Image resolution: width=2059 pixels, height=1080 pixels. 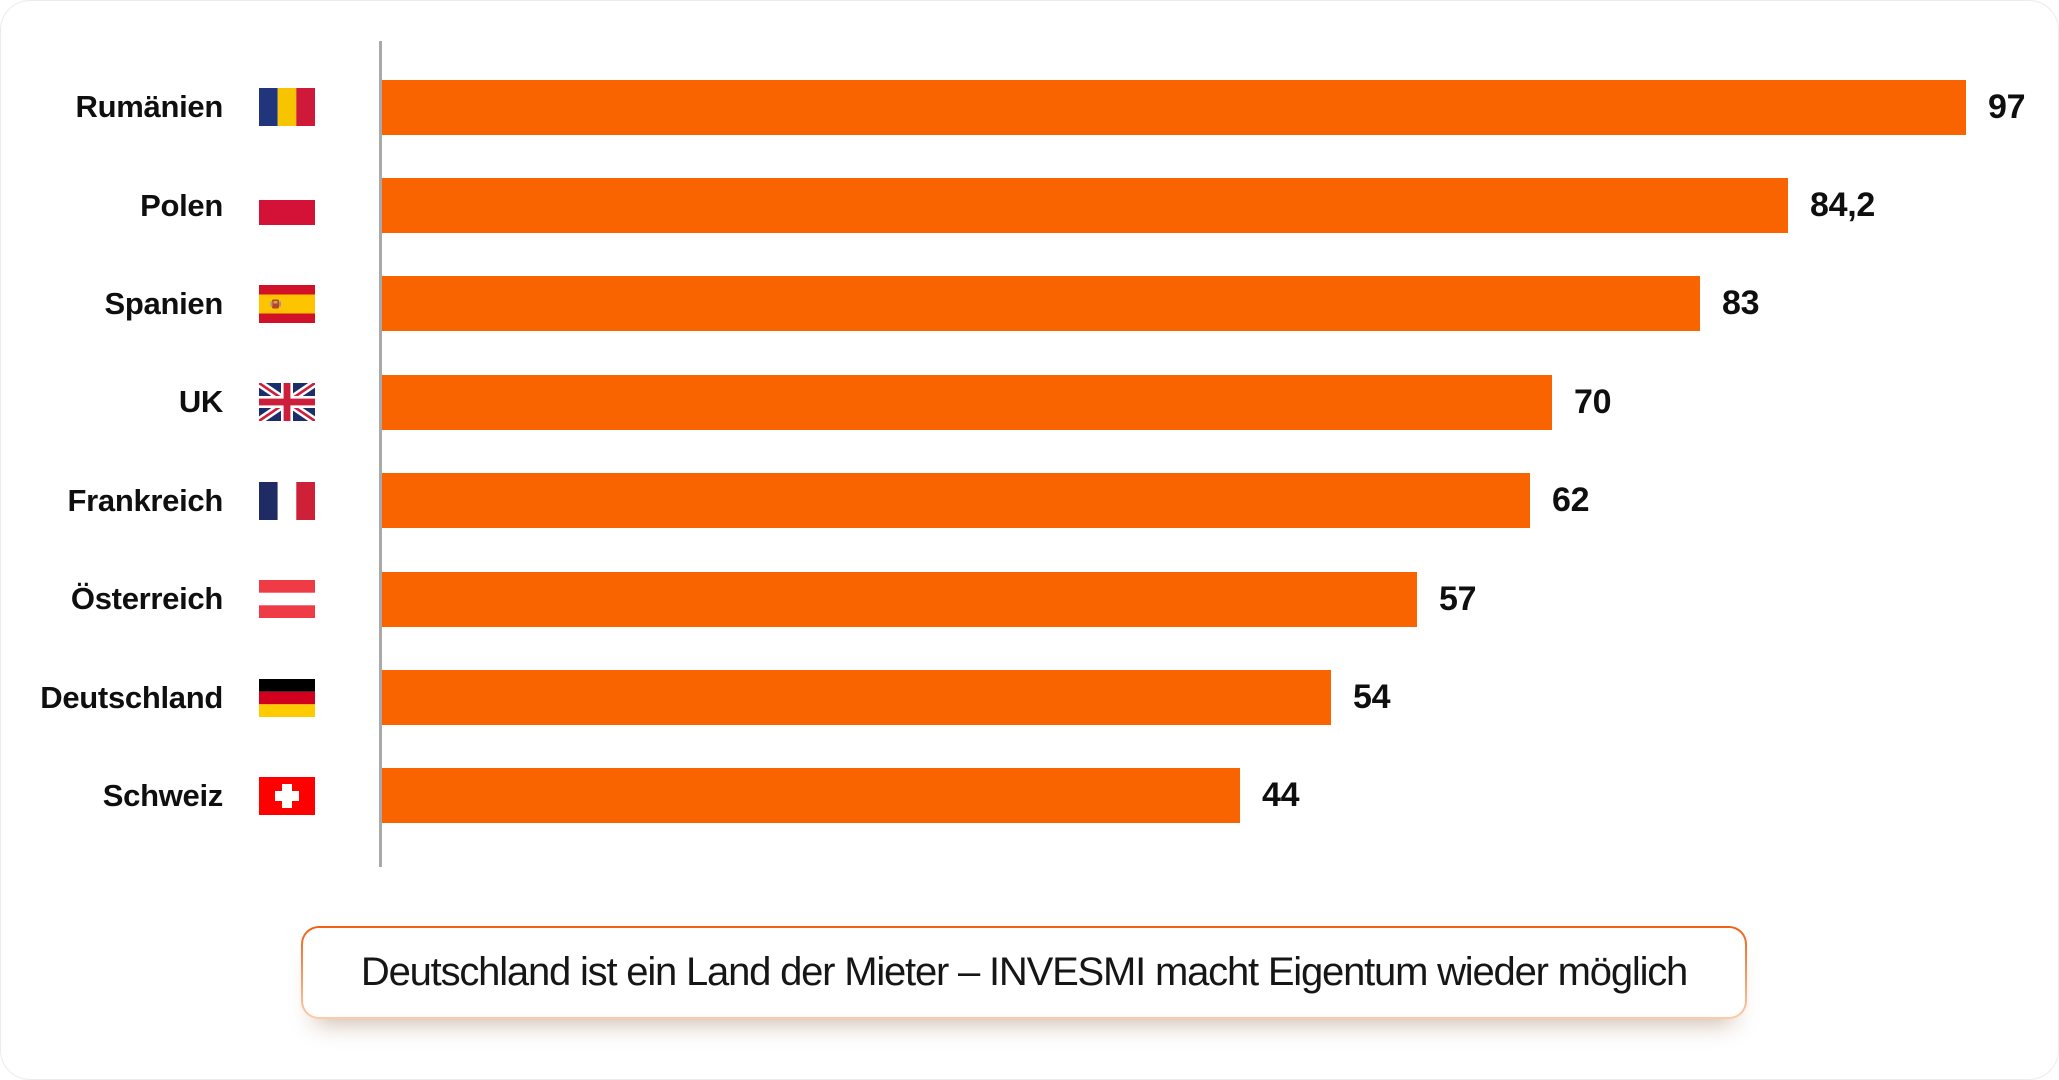 I want to click on france-flag, so click(x=287, y=500).